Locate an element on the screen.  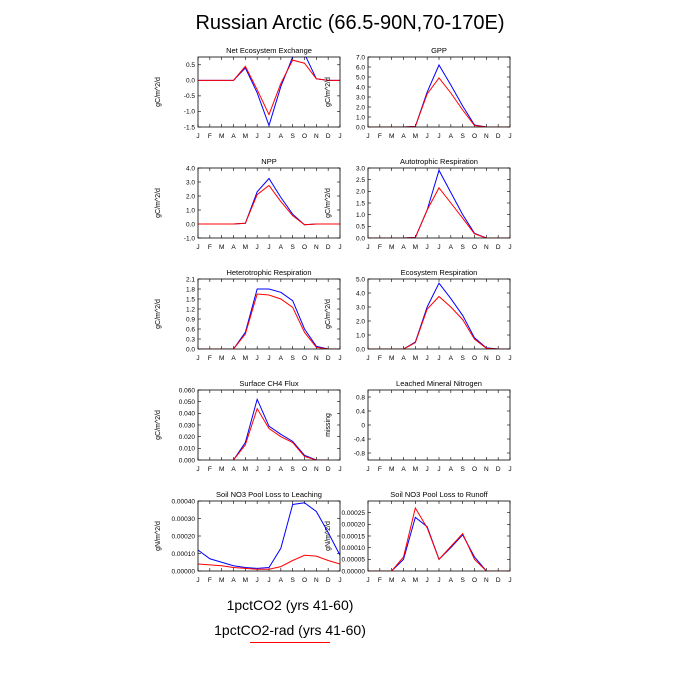
y-tick-label: 0.6 is located at coordinates (190, 329).